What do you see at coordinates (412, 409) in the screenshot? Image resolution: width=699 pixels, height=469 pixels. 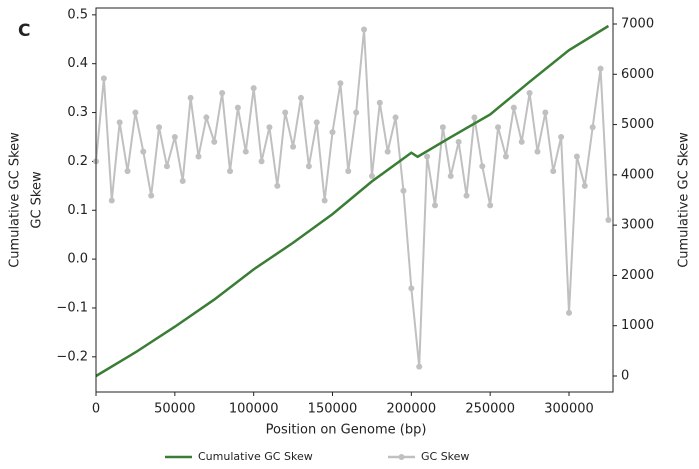 I see `x-tick-label: 200000` at bounding box center [412, 409].